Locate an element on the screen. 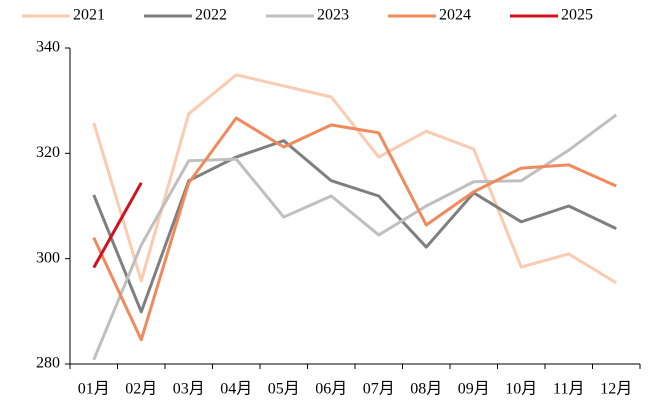  legend-label: 2022 is located at coordinates (211, 15).